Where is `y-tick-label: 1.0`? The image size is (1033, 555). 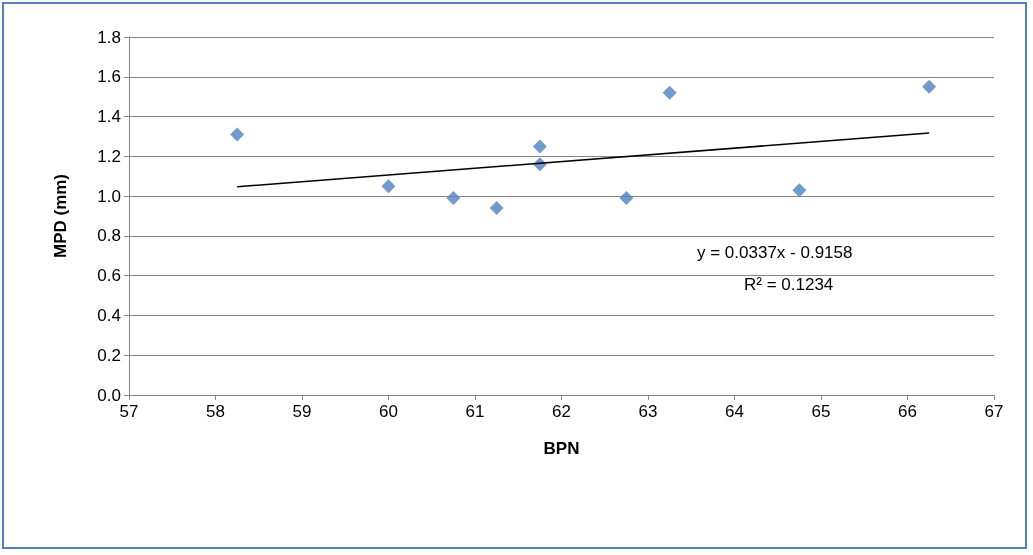
y-tick-label: 1.0 is located at coordinates (109, 196).